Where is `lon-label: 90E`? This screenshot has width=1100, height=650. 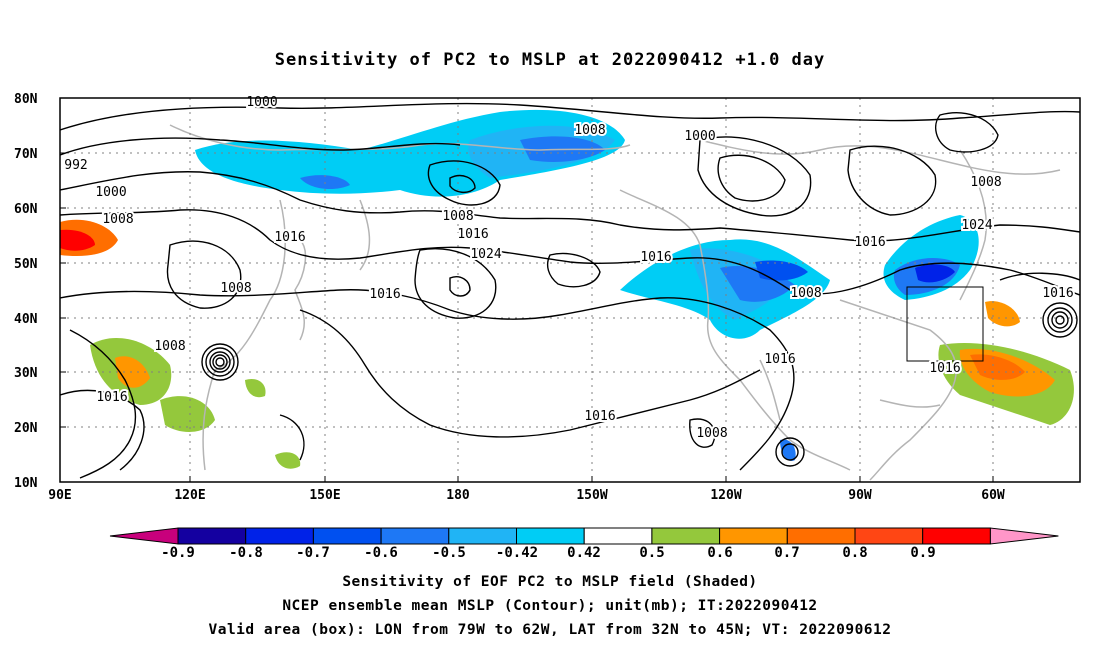
lon-label: 90E is located at coordinates (59, 495).